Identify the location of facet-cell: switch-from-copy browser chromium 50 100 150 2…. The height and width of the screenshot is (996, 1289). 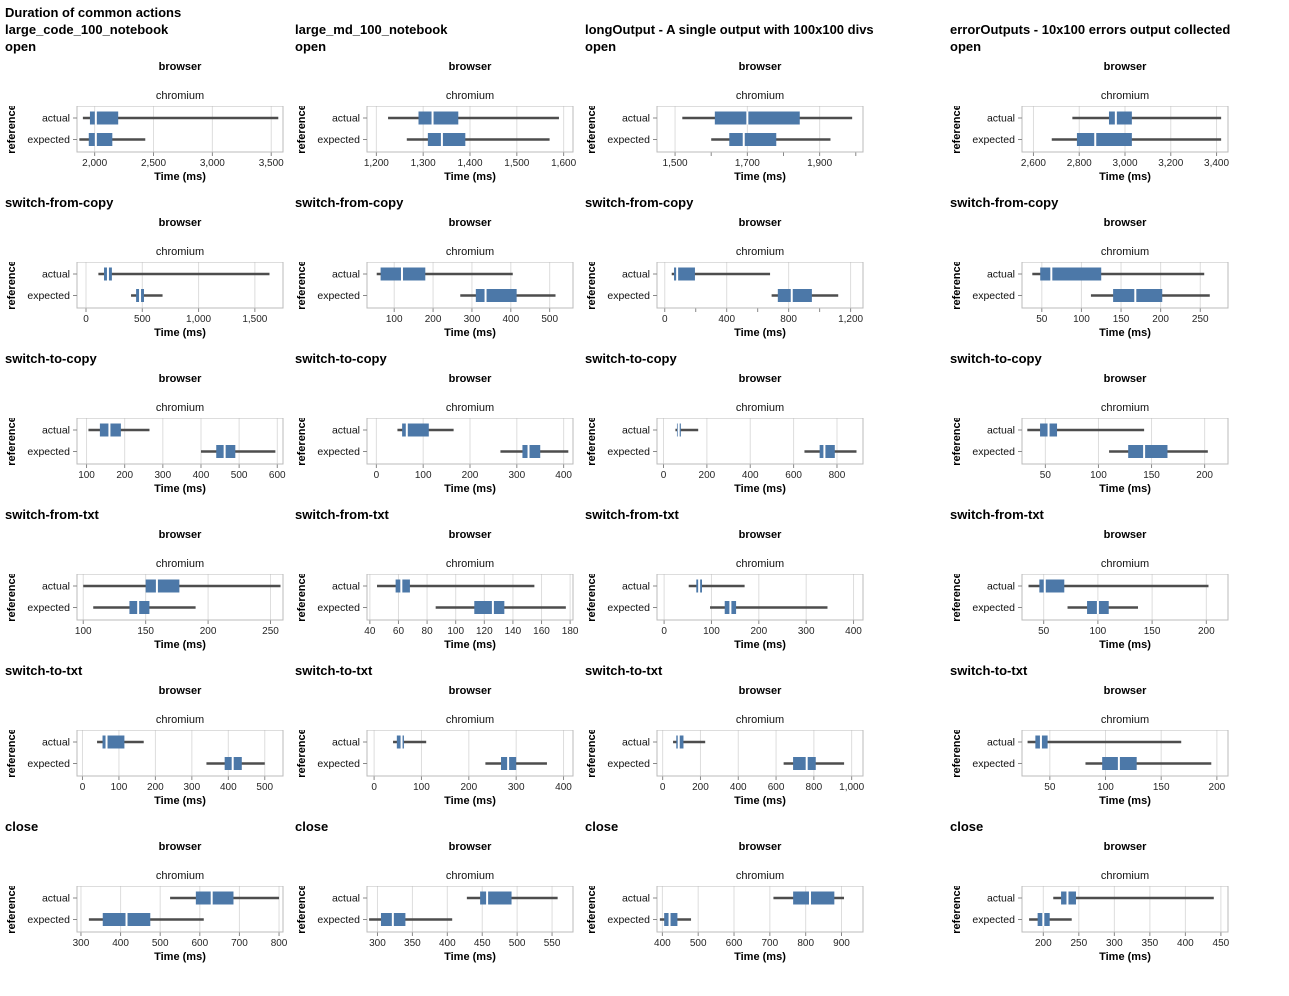
(1119, 272).